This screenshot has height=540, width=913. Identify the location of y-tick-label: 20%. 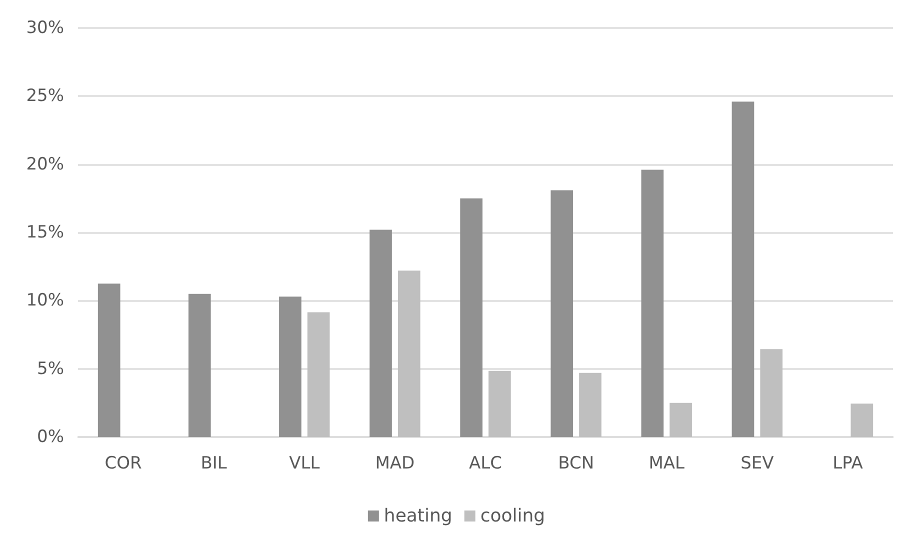
(45, 164).